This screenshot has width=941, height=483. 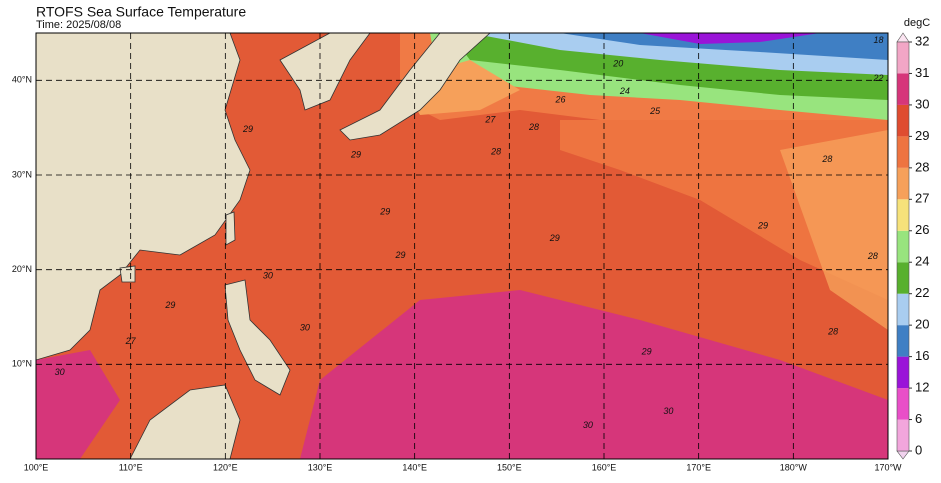 I want to click on lon-tick-label: 150°E, so click(x=509, y=467).